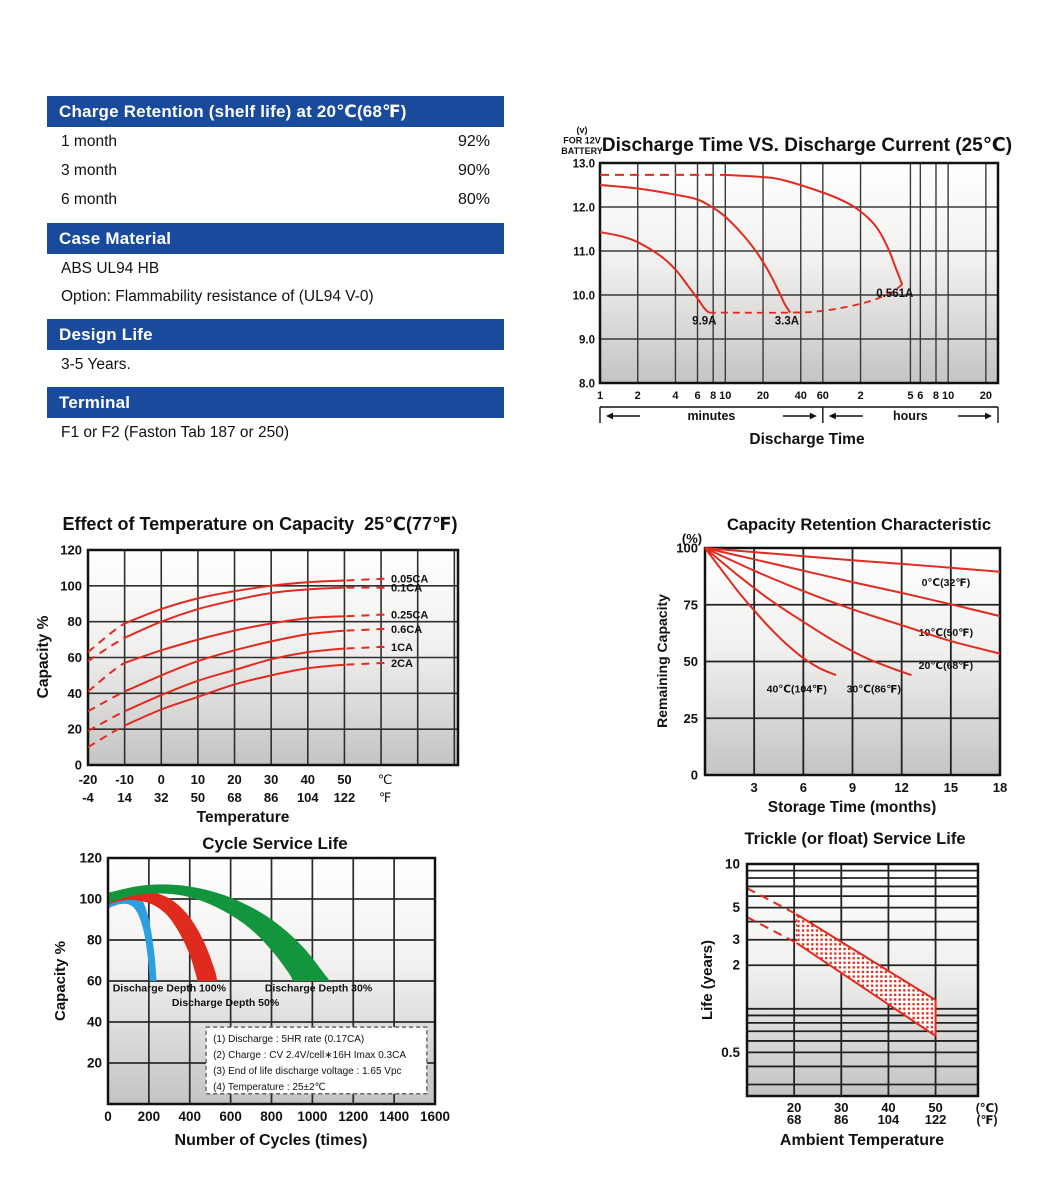  I want to click on x-tick-label-celsius: 10, so click(198, 779).